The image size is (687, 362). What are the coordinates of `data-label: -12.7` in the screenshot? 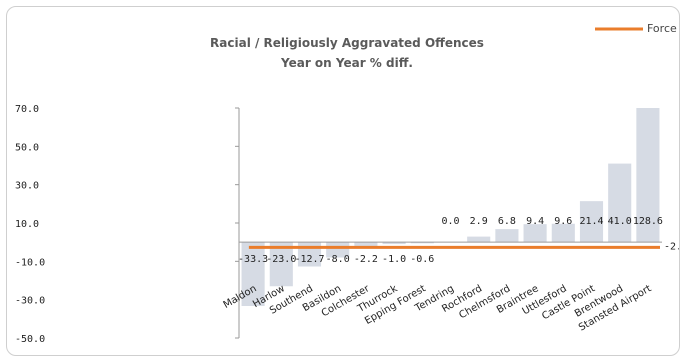 It's located at (309, 259).